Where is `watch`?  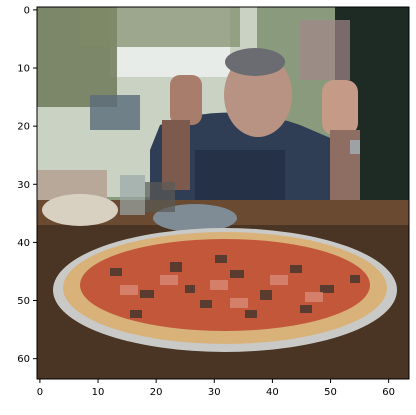
watch is located at coordinates (355, 147).